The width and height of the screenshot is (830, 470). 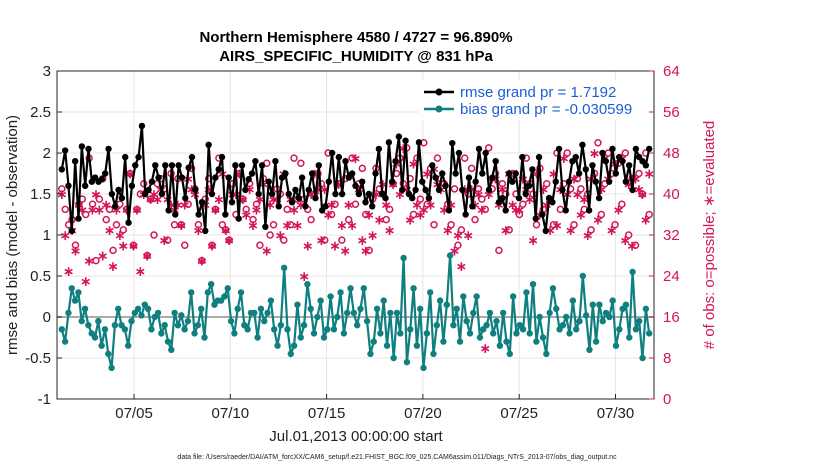 What do you see at coordinates (546, 109) in the screenshot?
I see `legend-bias-label: bias grand pr = -0.030599` at bounding box center [546, 109].